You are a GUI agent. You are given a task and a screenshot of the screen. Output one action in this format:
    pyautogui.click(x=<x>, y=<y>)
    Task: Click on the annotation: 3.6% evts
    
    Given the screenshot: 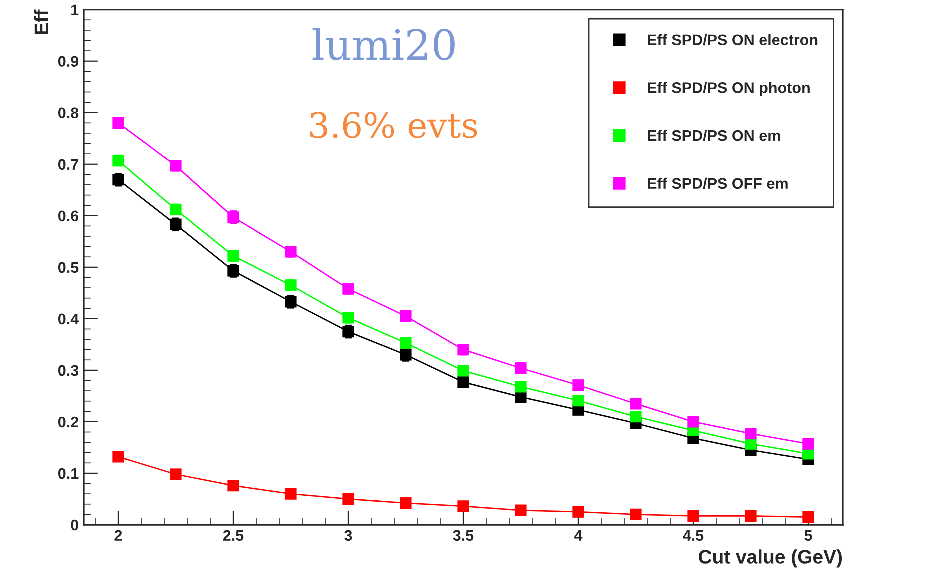 What is the action you would take?
    pyautogui.click(x=394, y=125)
    